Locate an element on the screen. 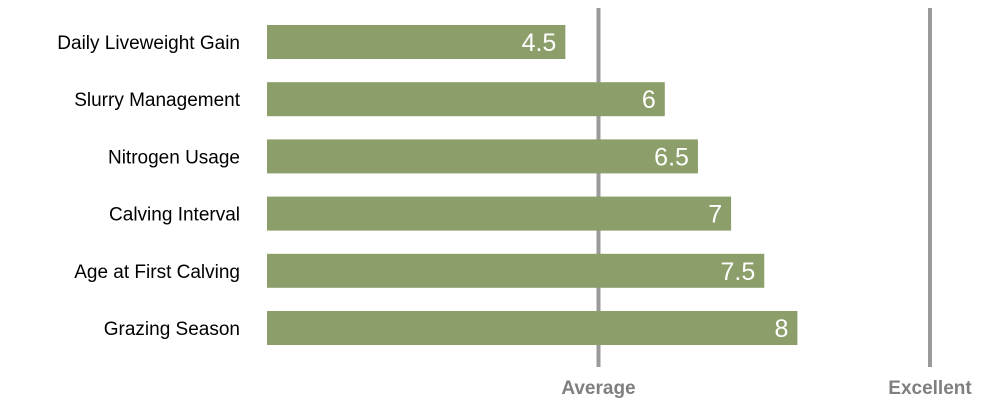 This screenshot has height=400, width=997. reference-labels: Average Excellent is located at coordinates (766, 388).